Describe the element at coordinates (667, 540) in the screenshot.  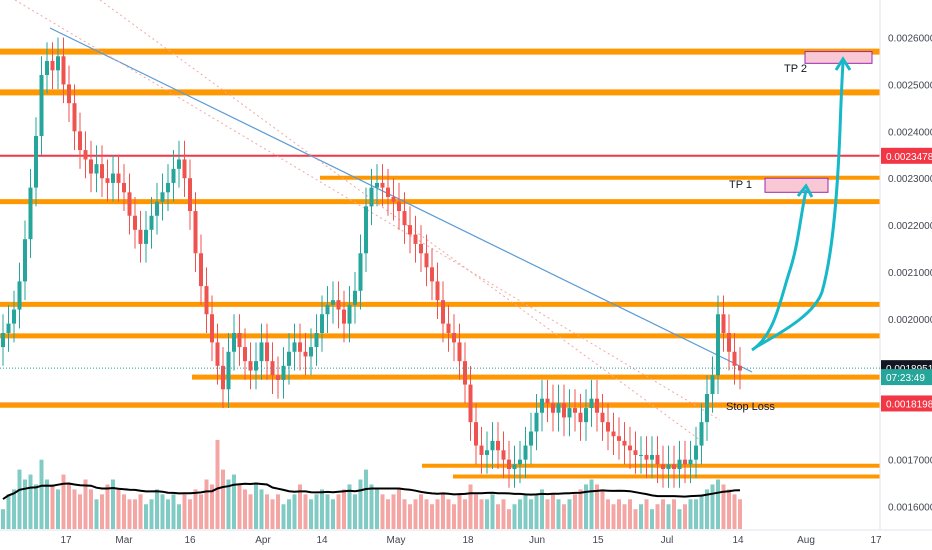
I see `x-tick-label: Jul` at that location.